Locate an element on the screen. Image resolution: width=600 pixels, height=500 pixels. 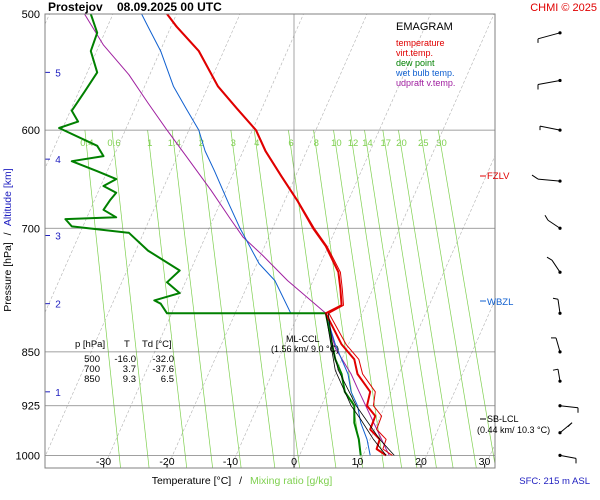
legend-entry-updraft: udpraft v.temp. is located at coordinates (425, 83).